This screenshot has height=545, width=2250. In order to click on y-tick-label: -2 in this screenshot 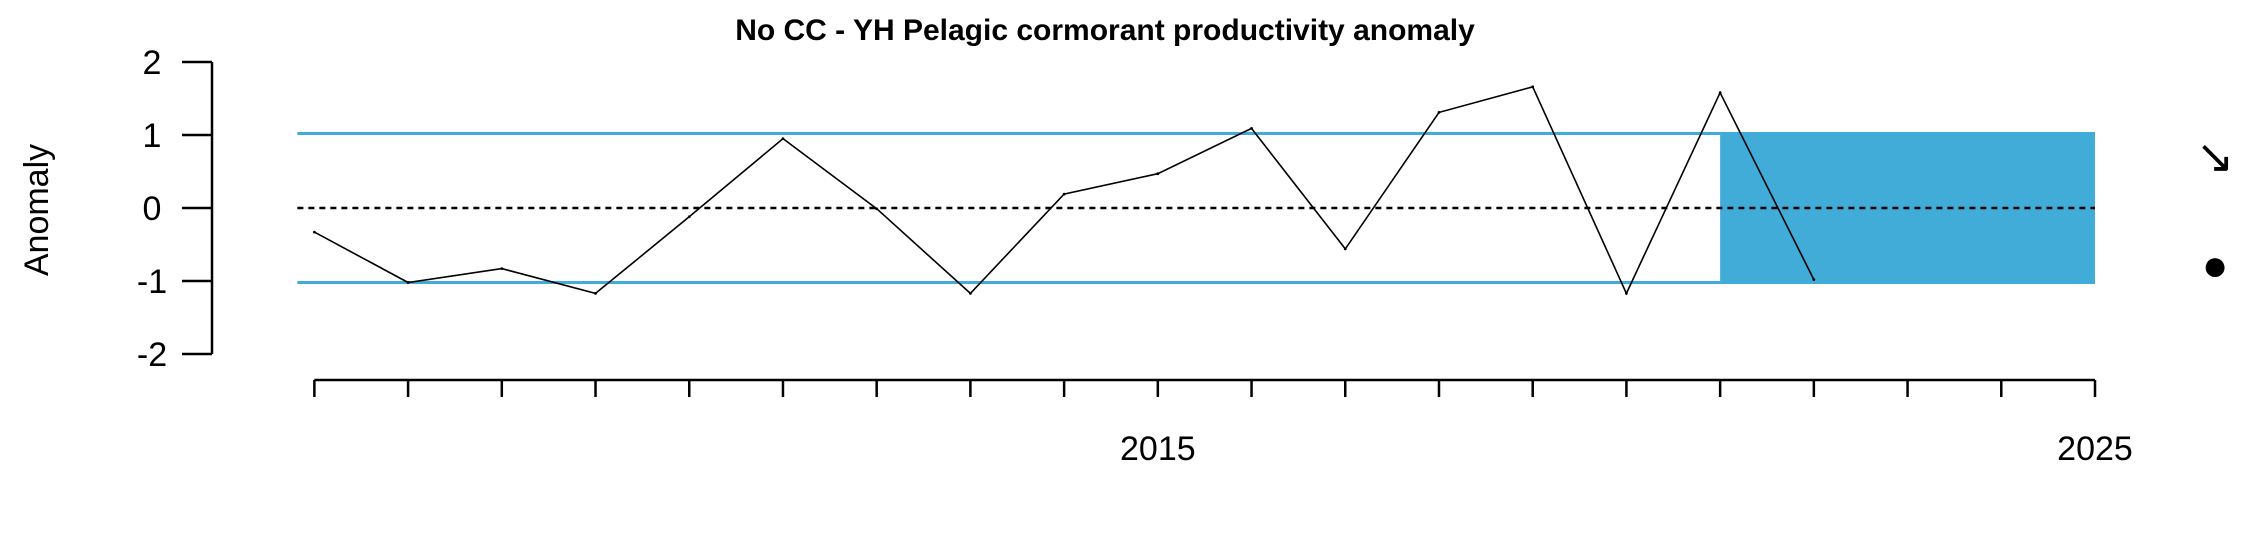, I will do `click(152, 355)`.